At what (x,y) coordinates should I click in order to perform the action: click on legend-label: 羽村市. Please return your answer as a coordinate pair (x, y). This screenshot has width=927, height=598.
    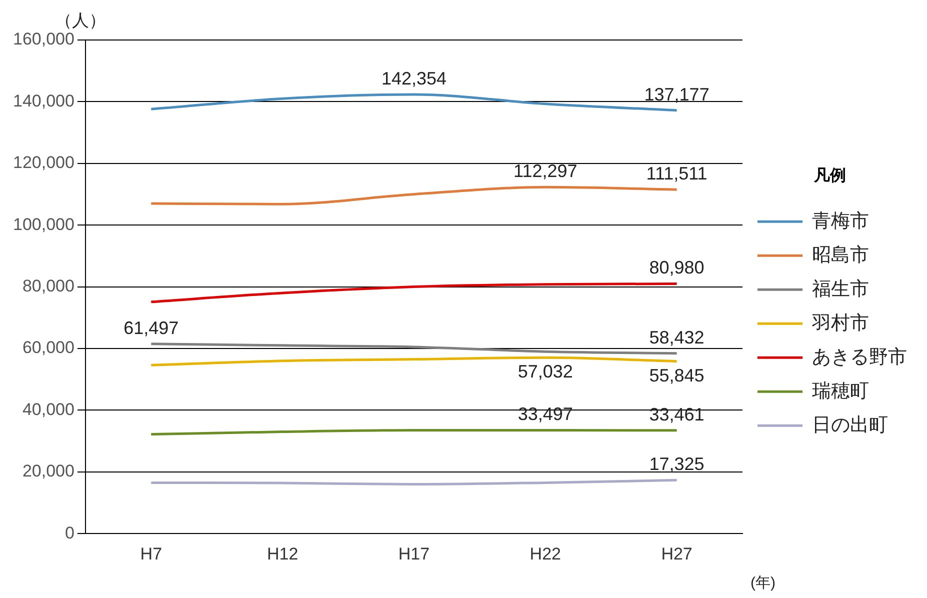
    Looking at the image, I should click on (840, 323).